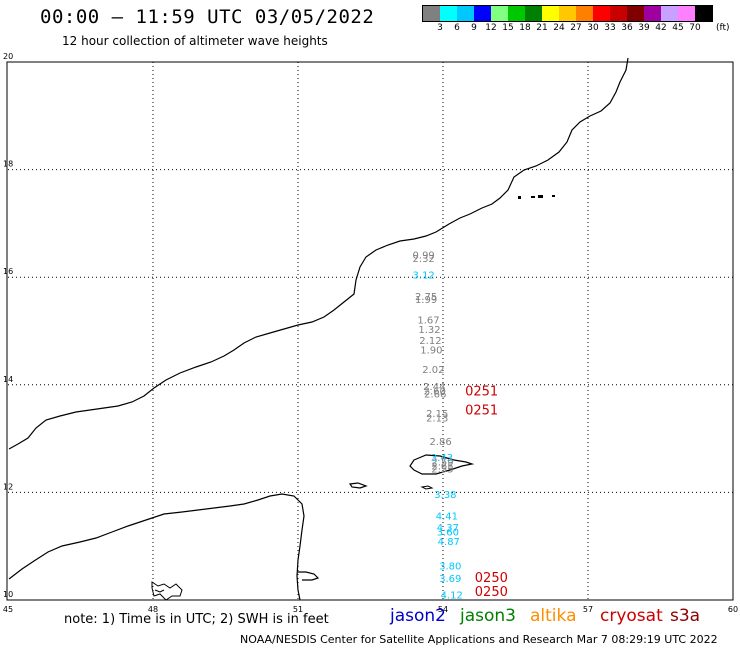 This screenshot has height=650, width=740. I want to click on abd-al-kuri-island, so click(358, 485).